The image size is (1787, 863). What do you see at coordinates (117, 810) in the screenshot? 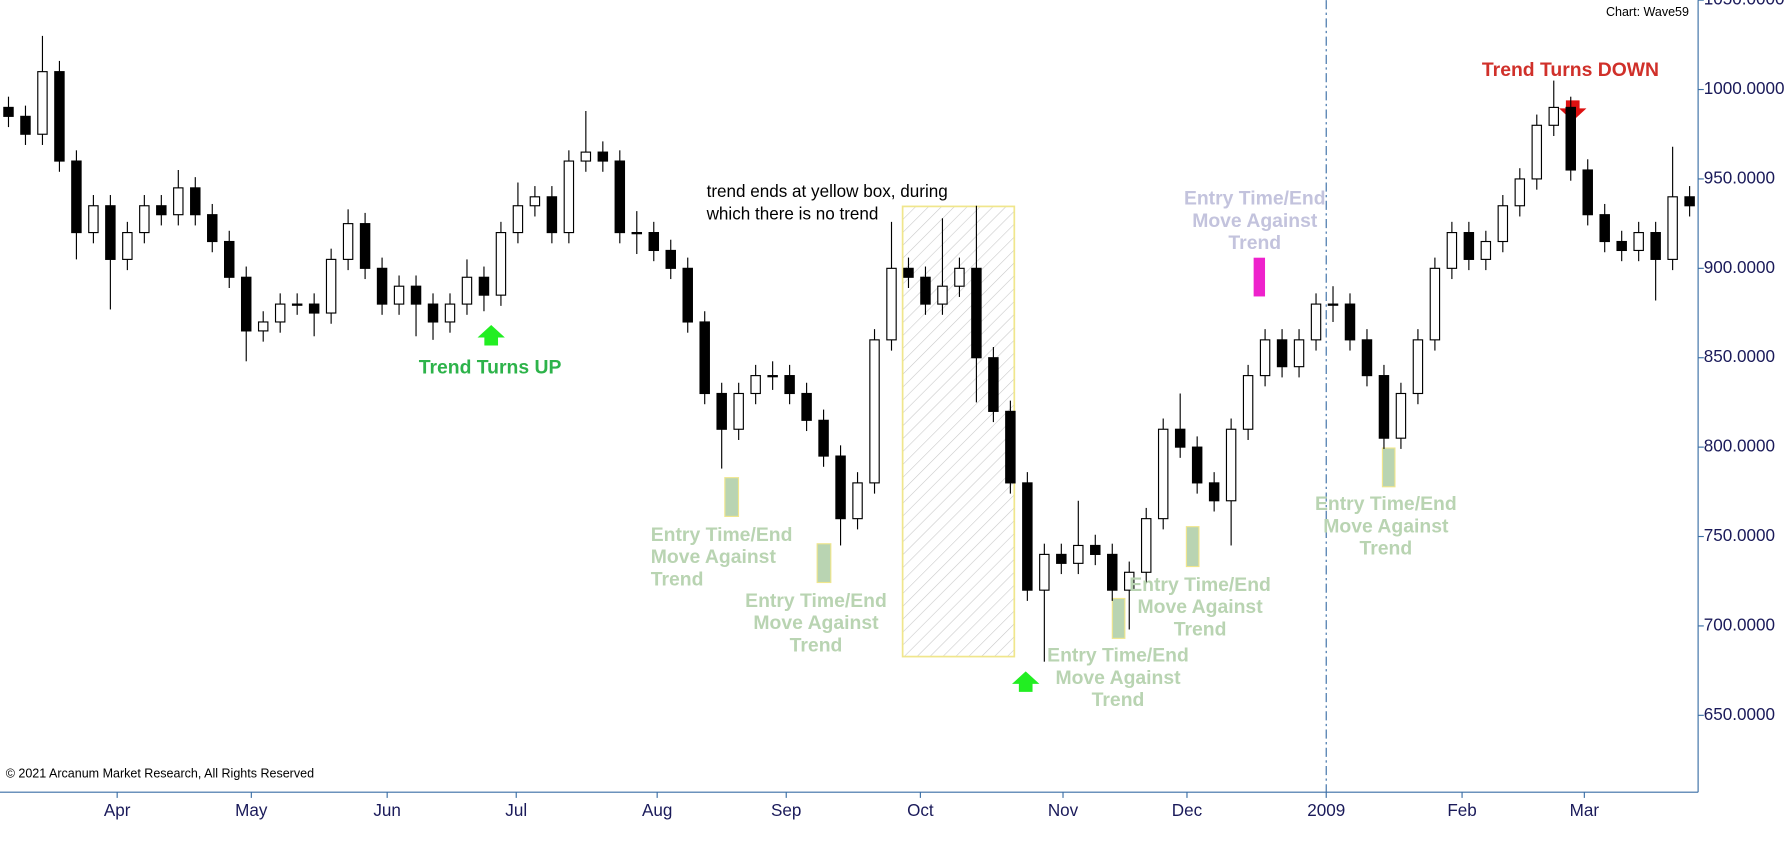
I see `x-tick-label: Apr` at bounding box center [117, 810].